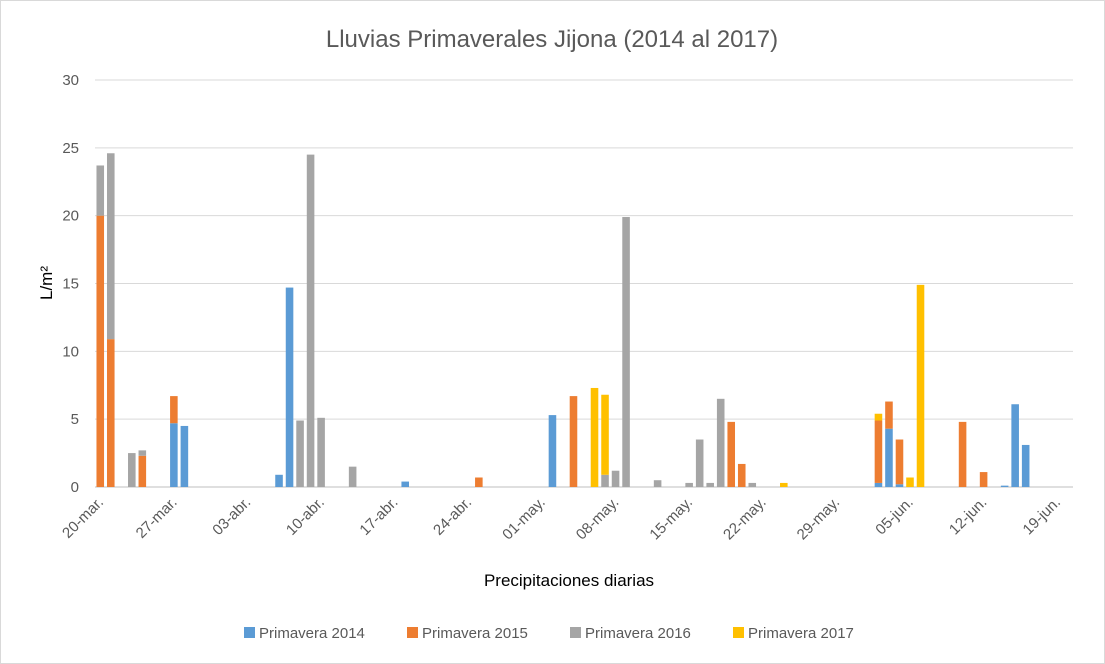  I want to click on x-tick-label: 12-jun., so click(968, 516).